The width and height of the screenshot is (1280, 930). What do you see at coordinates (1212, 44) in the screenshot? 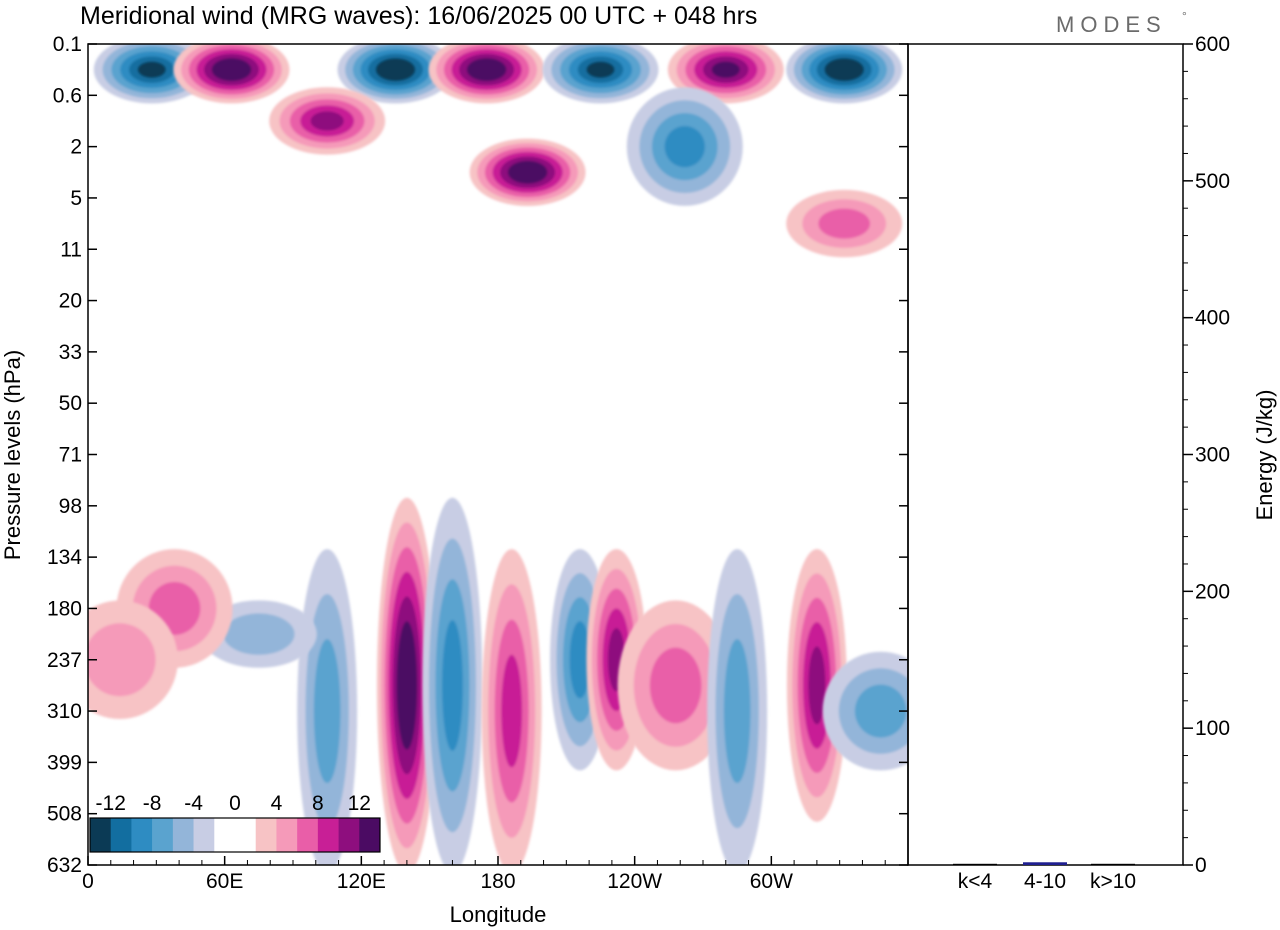
I see `energy-tick-label: 600` at bounding box center [1212, 44].